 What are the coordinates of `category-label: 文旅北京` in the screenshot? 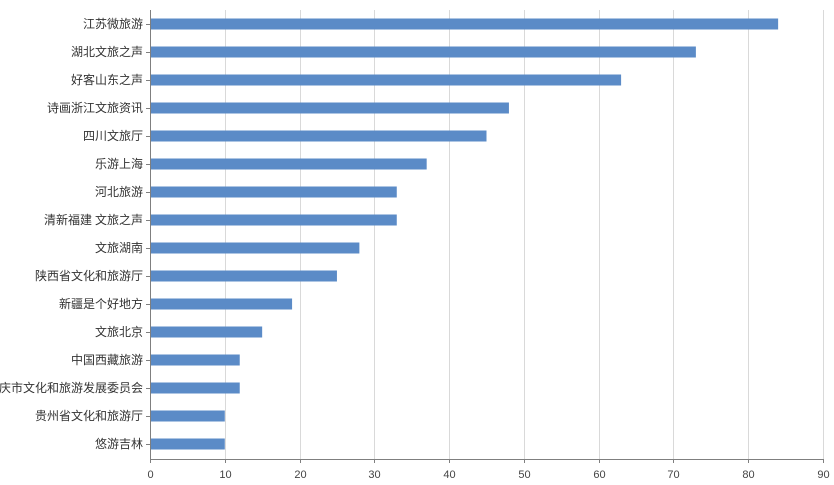 It's located at (119, 331).